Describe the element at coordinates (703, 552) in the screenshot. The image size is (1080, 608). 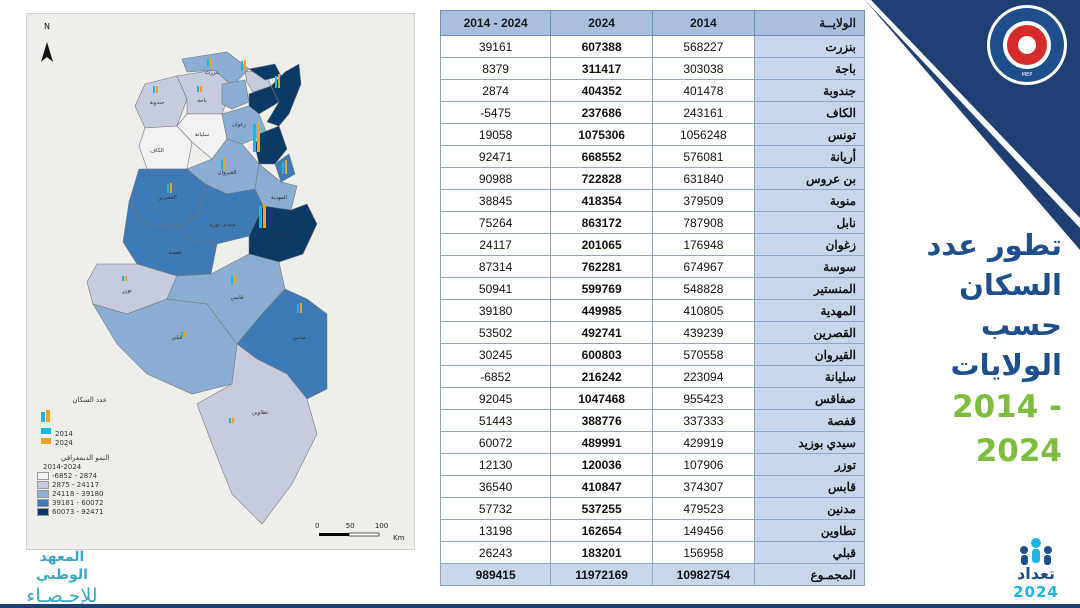
I see `cell-2014: 156958` at that location.